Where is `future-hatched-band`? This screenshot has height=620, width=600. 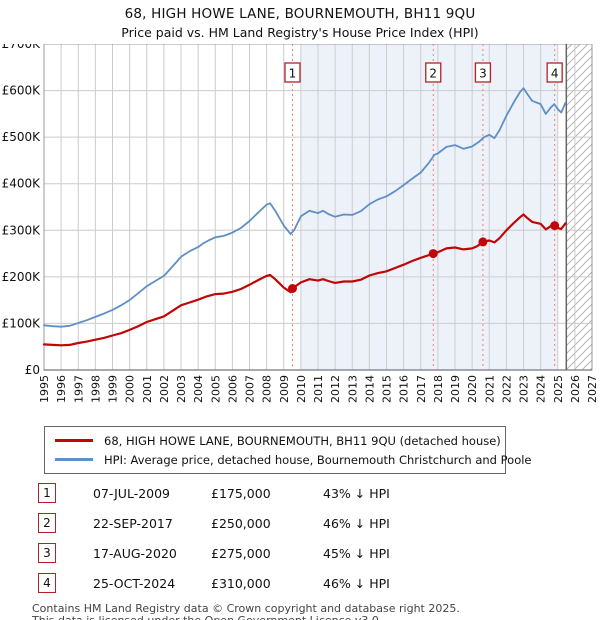 future-hatched-band is located at coordinates (579, 207).